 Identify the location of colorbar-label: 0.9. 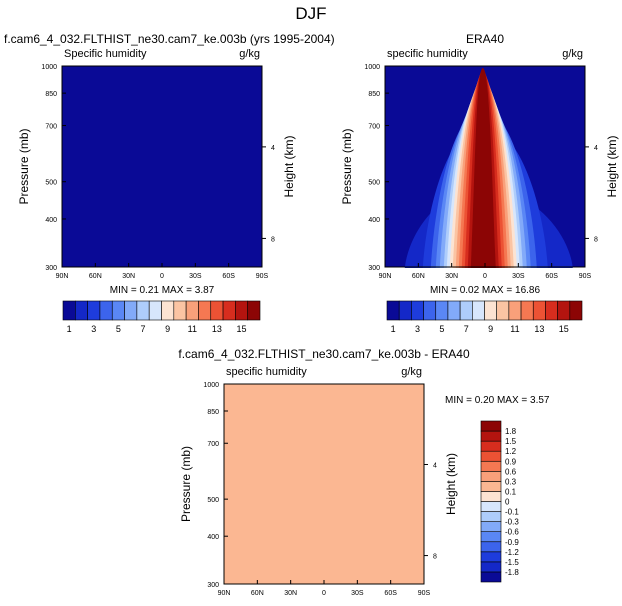
(511, 461).